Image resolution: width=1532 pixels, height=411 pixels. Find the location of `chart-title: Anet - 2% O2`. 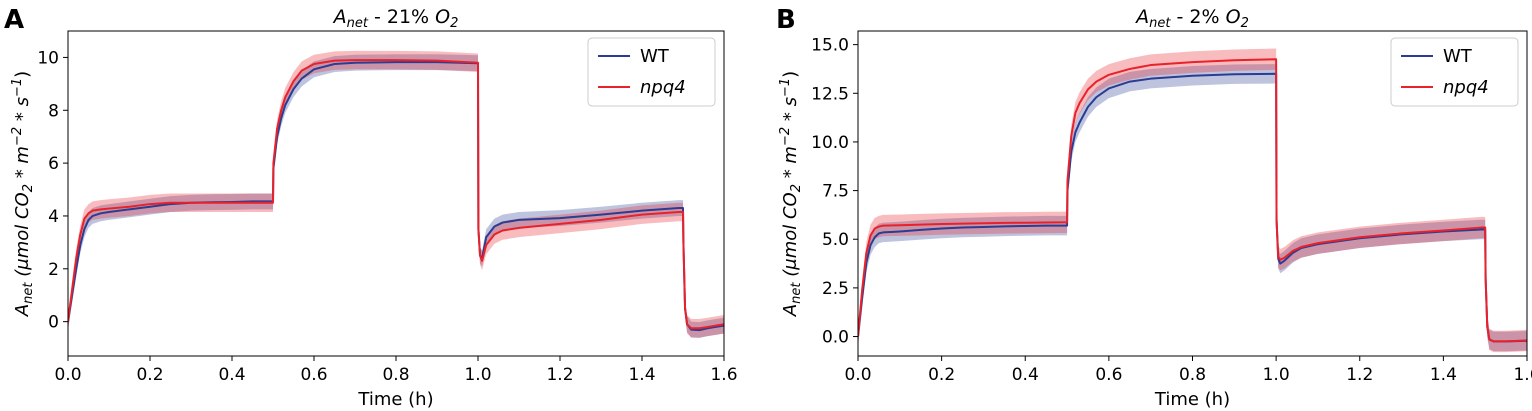

chart-title: Anet - 2% O2 is located at coordinates (1191, 18).